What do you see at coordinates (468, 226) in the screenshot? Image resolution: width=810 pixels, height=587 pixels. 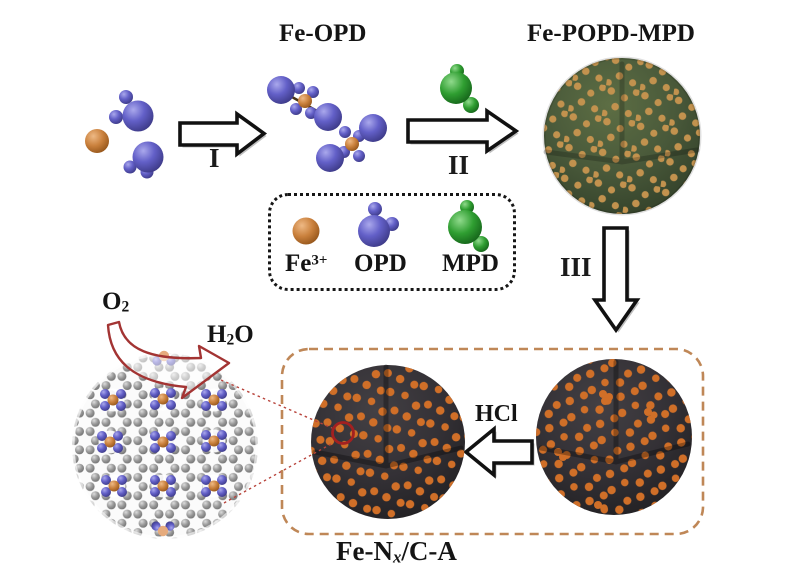 I see `legend-mpd-icon` at bounding box center [468, 226].